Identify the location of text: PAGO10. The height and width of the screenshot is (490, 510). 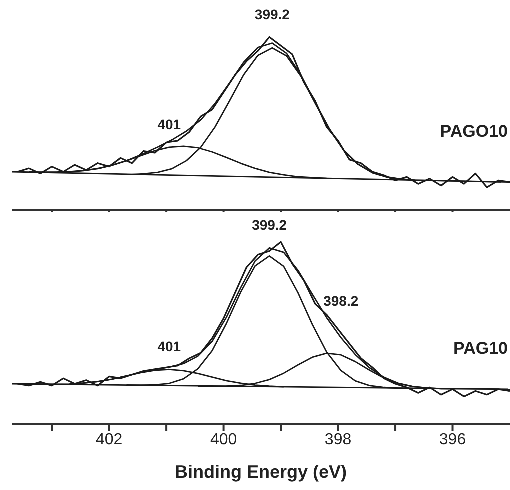
(474, 132).